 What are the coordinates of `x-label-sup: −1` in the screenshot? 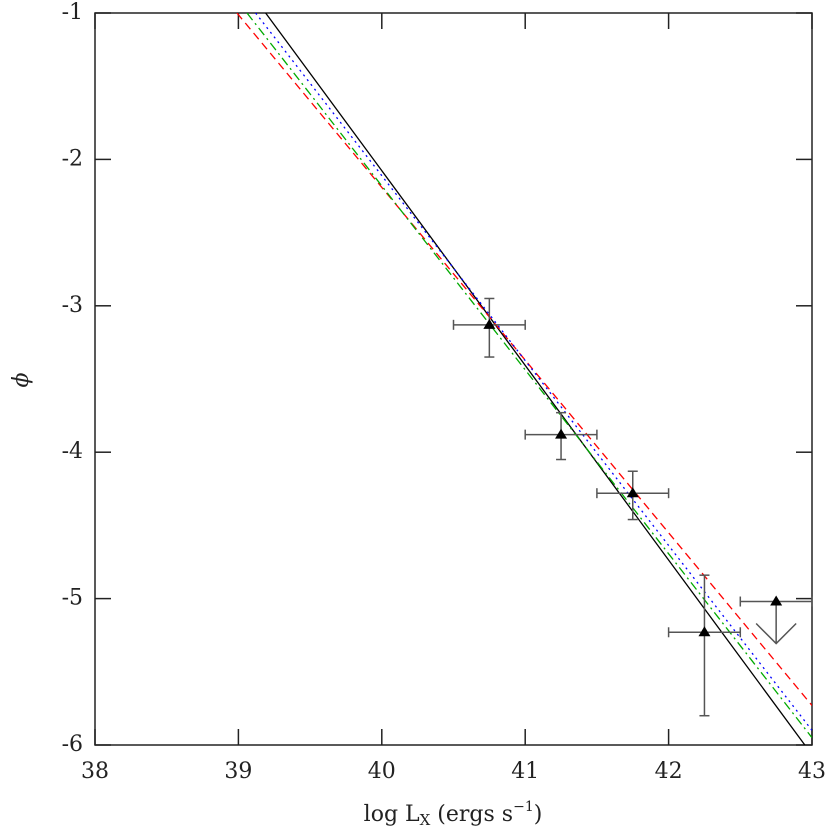 It's located at (523, 807).